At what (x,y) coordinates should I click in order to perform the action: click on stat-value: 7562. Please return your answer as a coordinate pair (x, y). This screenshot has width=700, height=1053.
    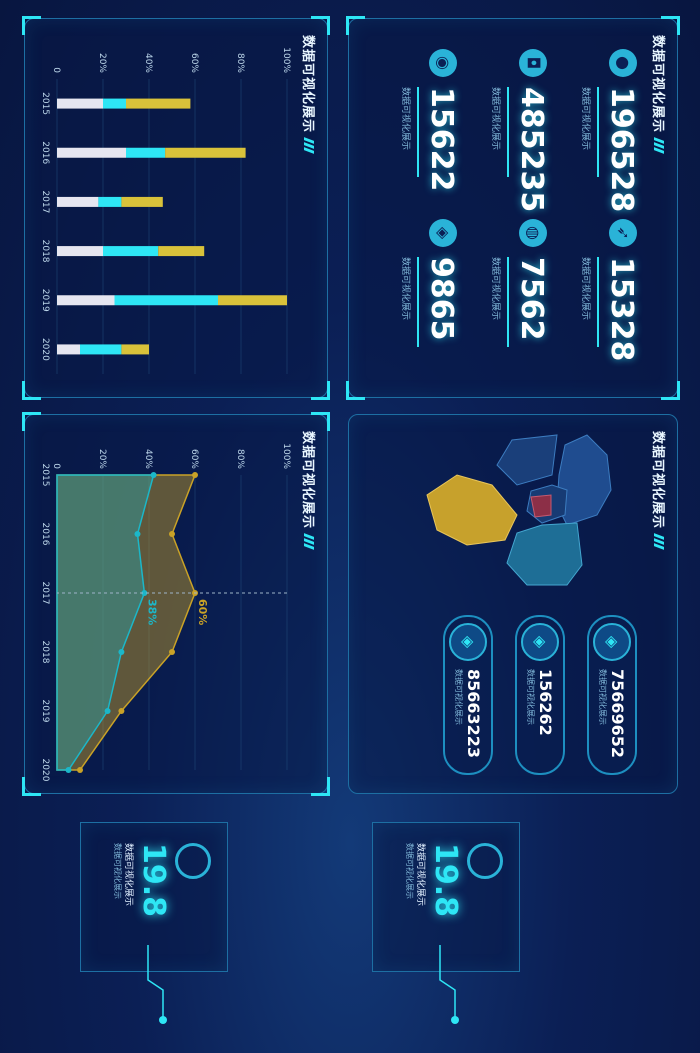
    Looking at the image, I should click on (531, 299).